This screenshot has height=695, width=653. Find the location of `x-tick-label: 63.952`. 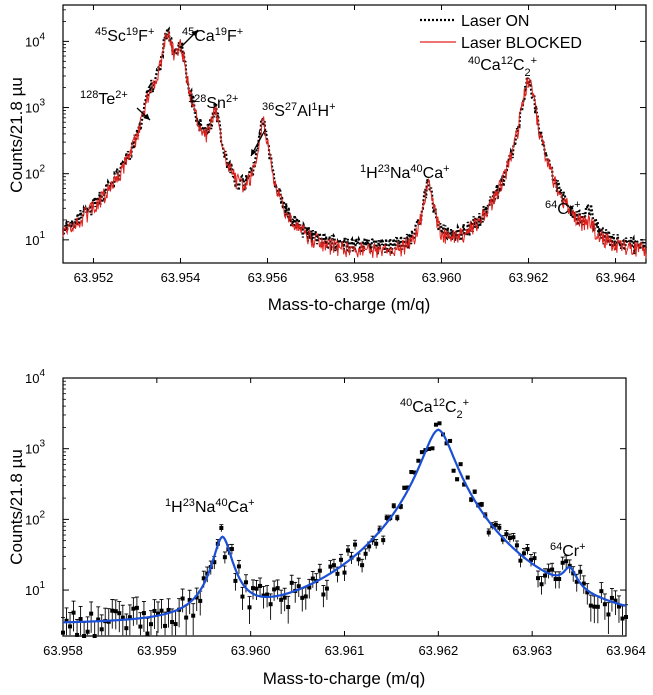

x-tick-label: 63.952 is located at coordinates (94, 277).